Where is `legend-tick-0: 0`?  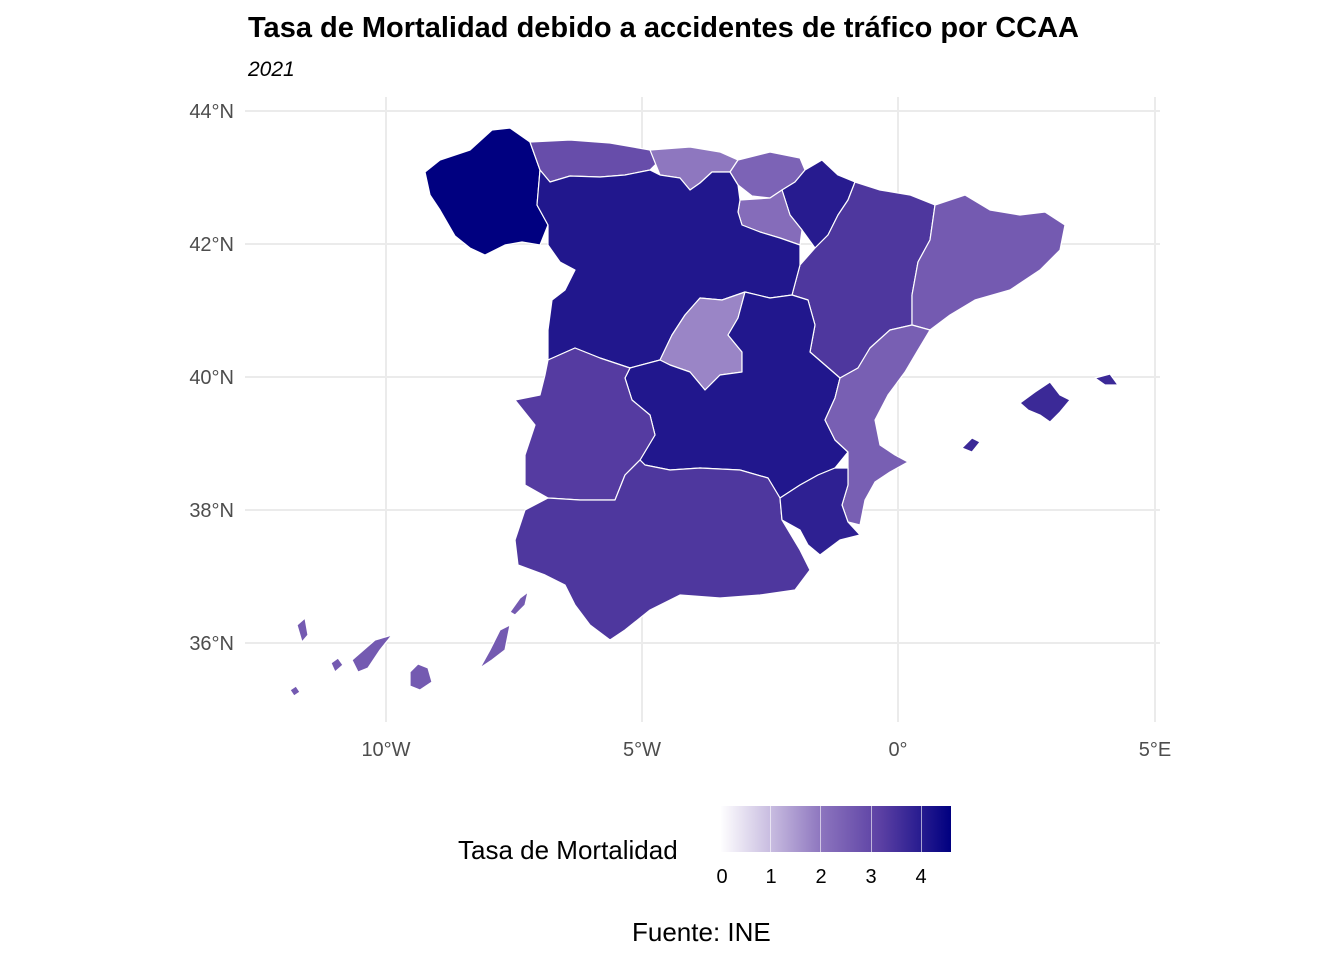
legend-tick-0: 0 is located at coordinates (722, 877).